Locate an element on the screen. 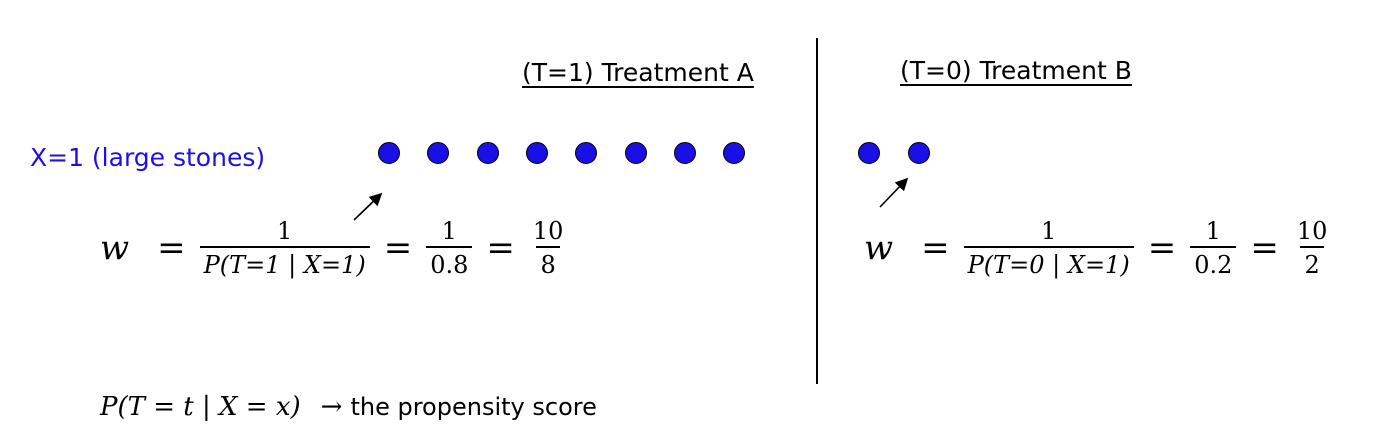 This screenshot has width=1400, height=448. propensity-fraction: 1 P(T=0 | X=1) is located at coordinates (1048, 248).